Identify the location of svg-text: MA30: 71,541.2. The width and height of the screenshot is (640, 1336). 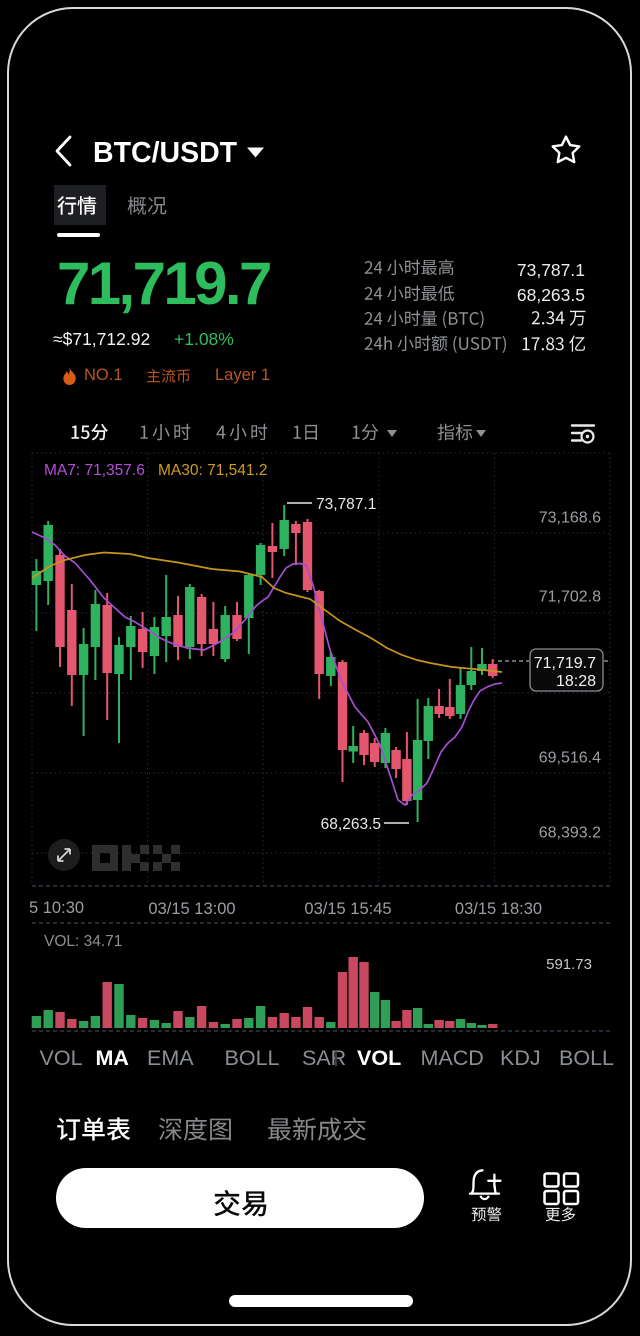
(212, 470).